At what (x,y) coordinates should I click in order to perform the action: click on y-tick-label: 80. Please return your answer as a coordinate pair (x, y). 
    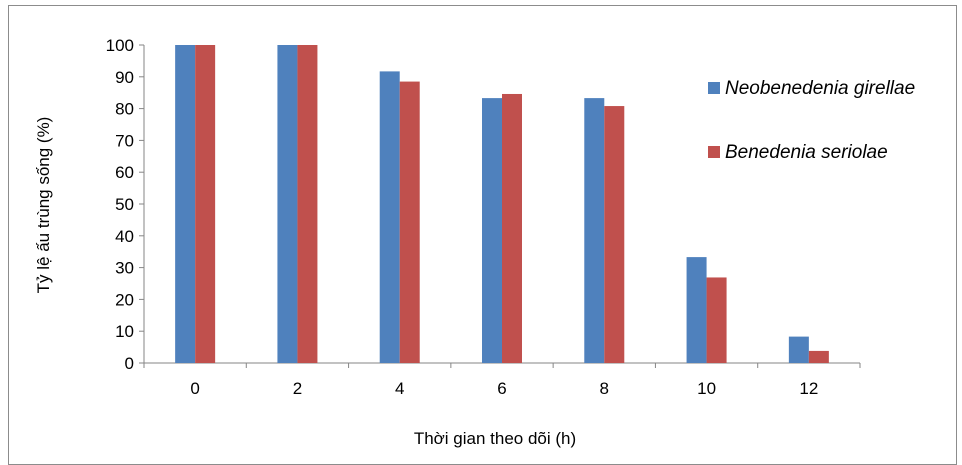
    Looking at the image, I should click on (124, 109).